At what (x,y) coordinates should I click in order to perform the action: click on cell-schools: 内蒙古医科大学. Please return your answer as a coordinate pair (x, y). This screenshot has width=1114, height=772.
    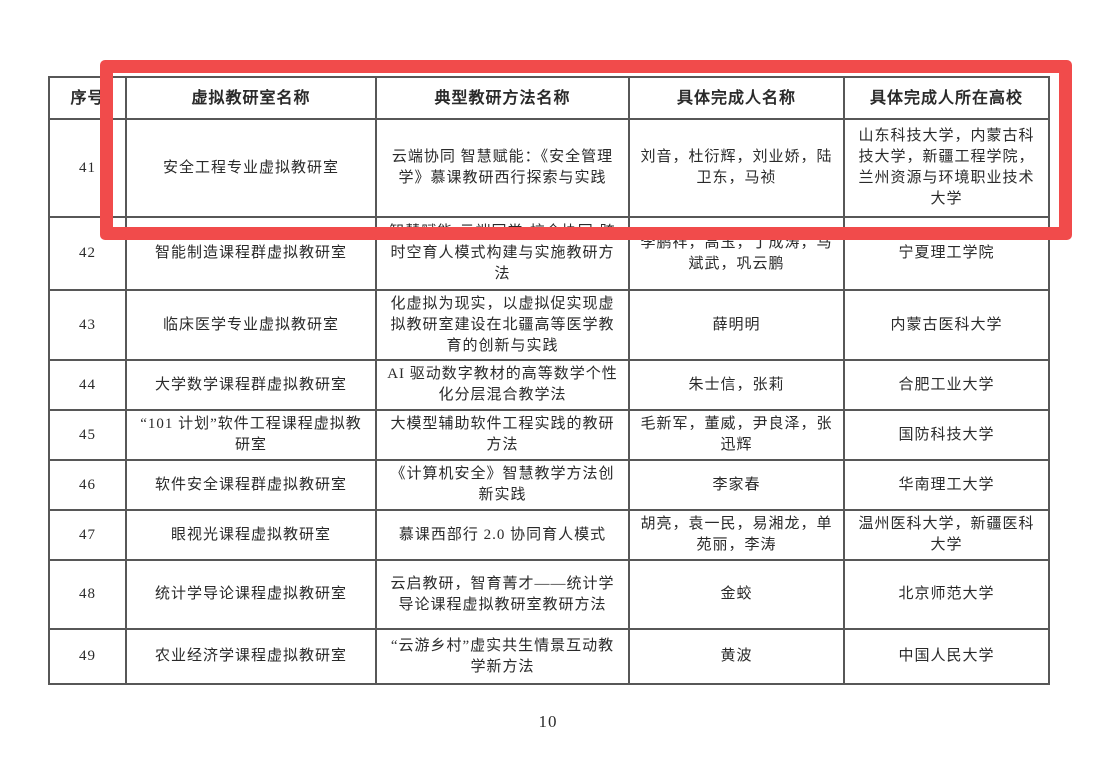
    Looking at the image, I should click on (946, 325).